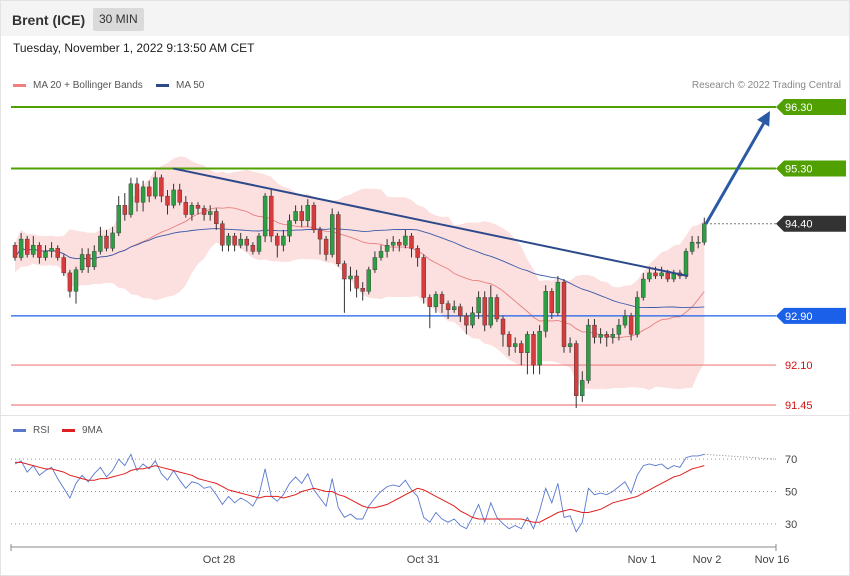  What do you see at coordinates (219, 560) in the screenshot?
I see `x-tick-label: Oct 28` at bounding box center [219, 560].